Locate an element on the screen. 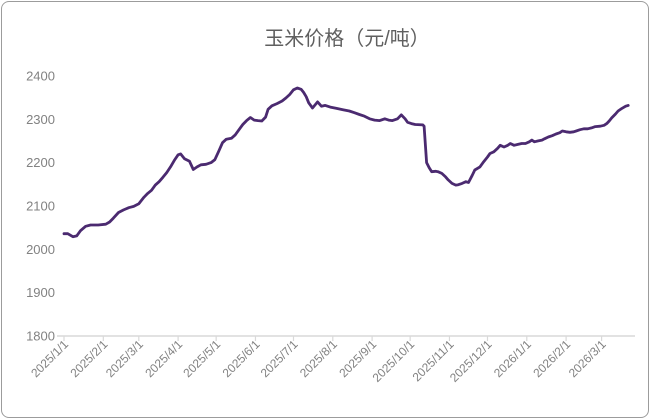  chart-title: 玉米价格（元/吨） is located at coordinates (347, 38).